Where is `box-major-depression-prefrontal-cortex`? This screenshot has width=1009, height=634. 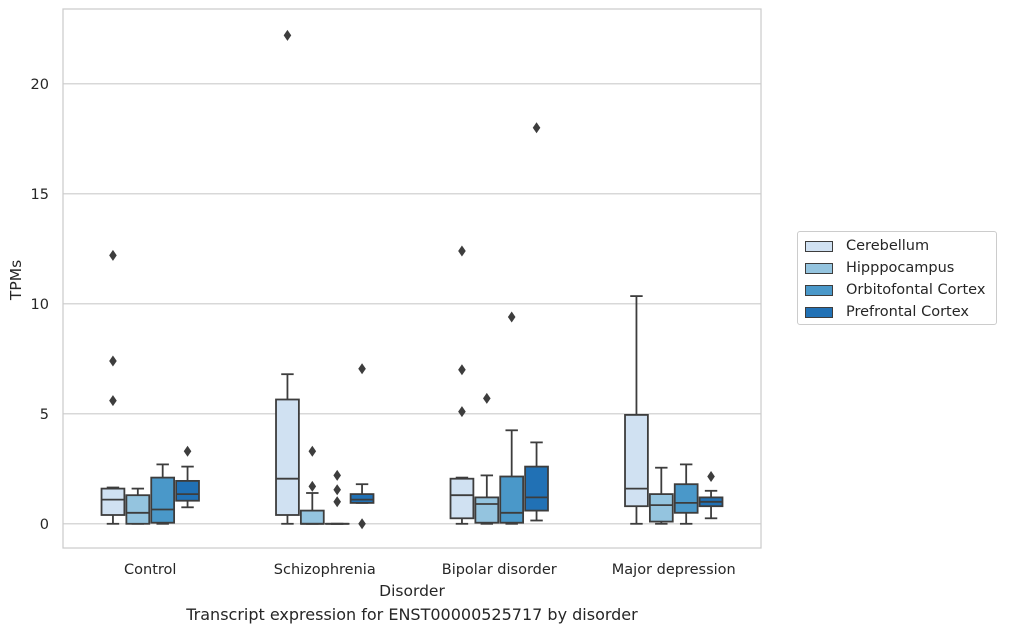 box-major-depression-prefrontal-cortex is located at coordinates (711, 495).